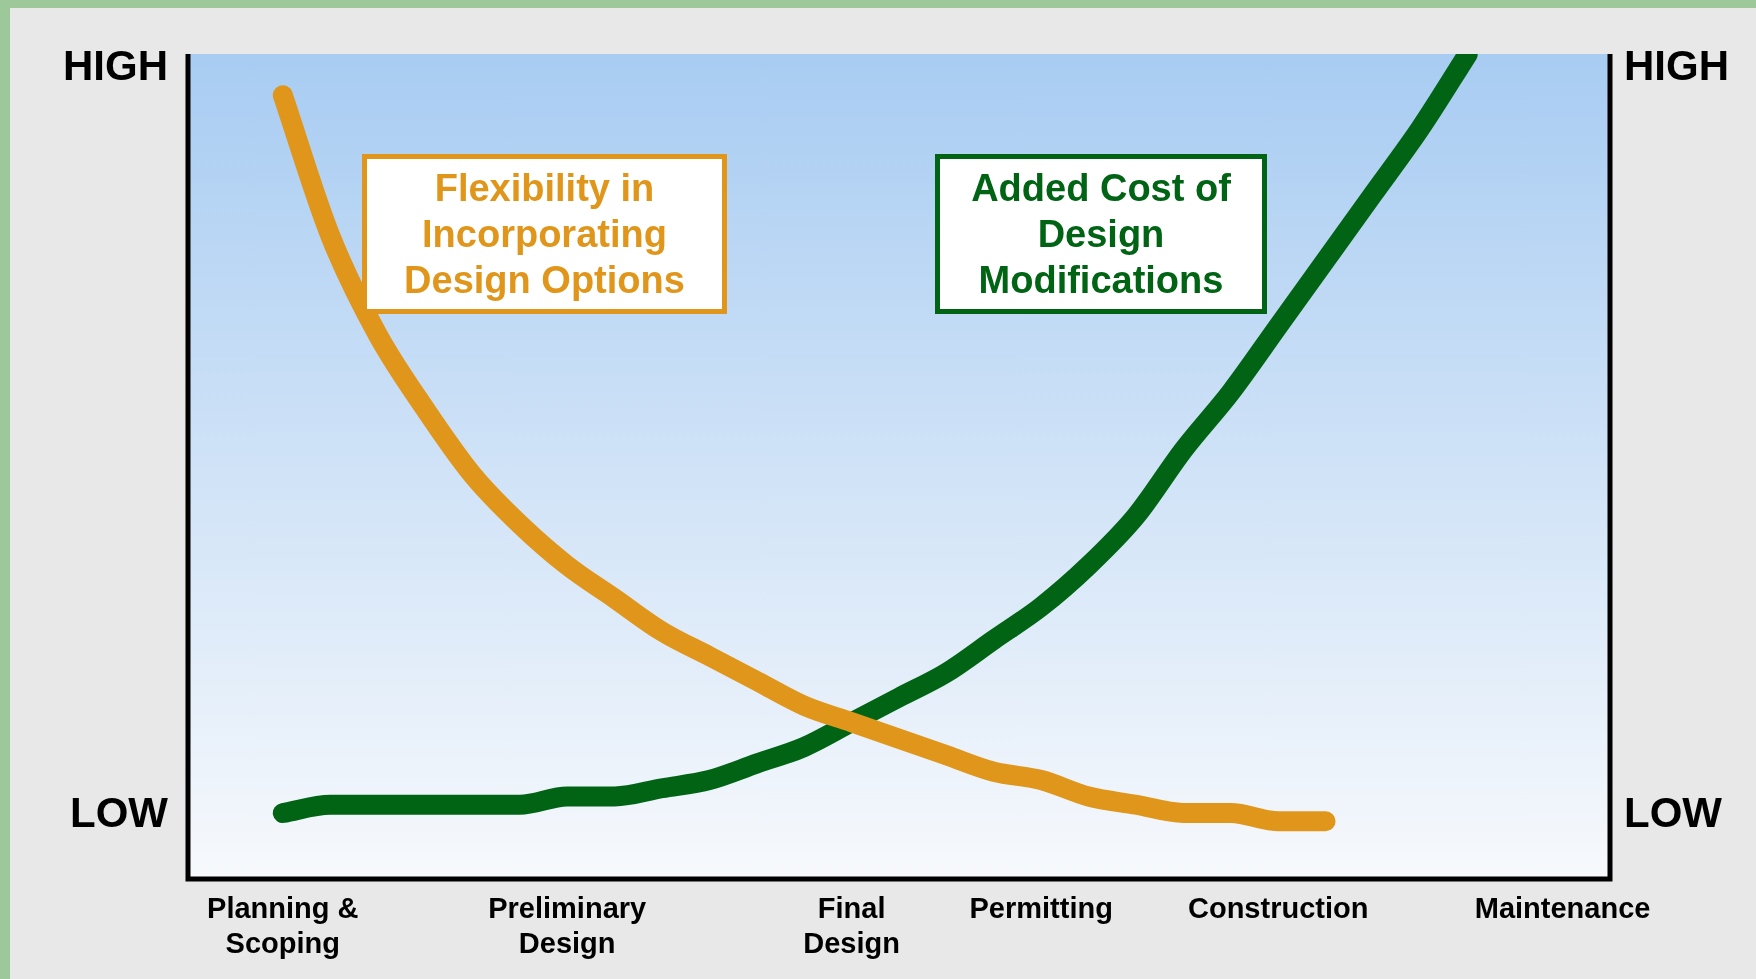  I want to click on x-tick-label: Preliminary Design, so click(567, 926).